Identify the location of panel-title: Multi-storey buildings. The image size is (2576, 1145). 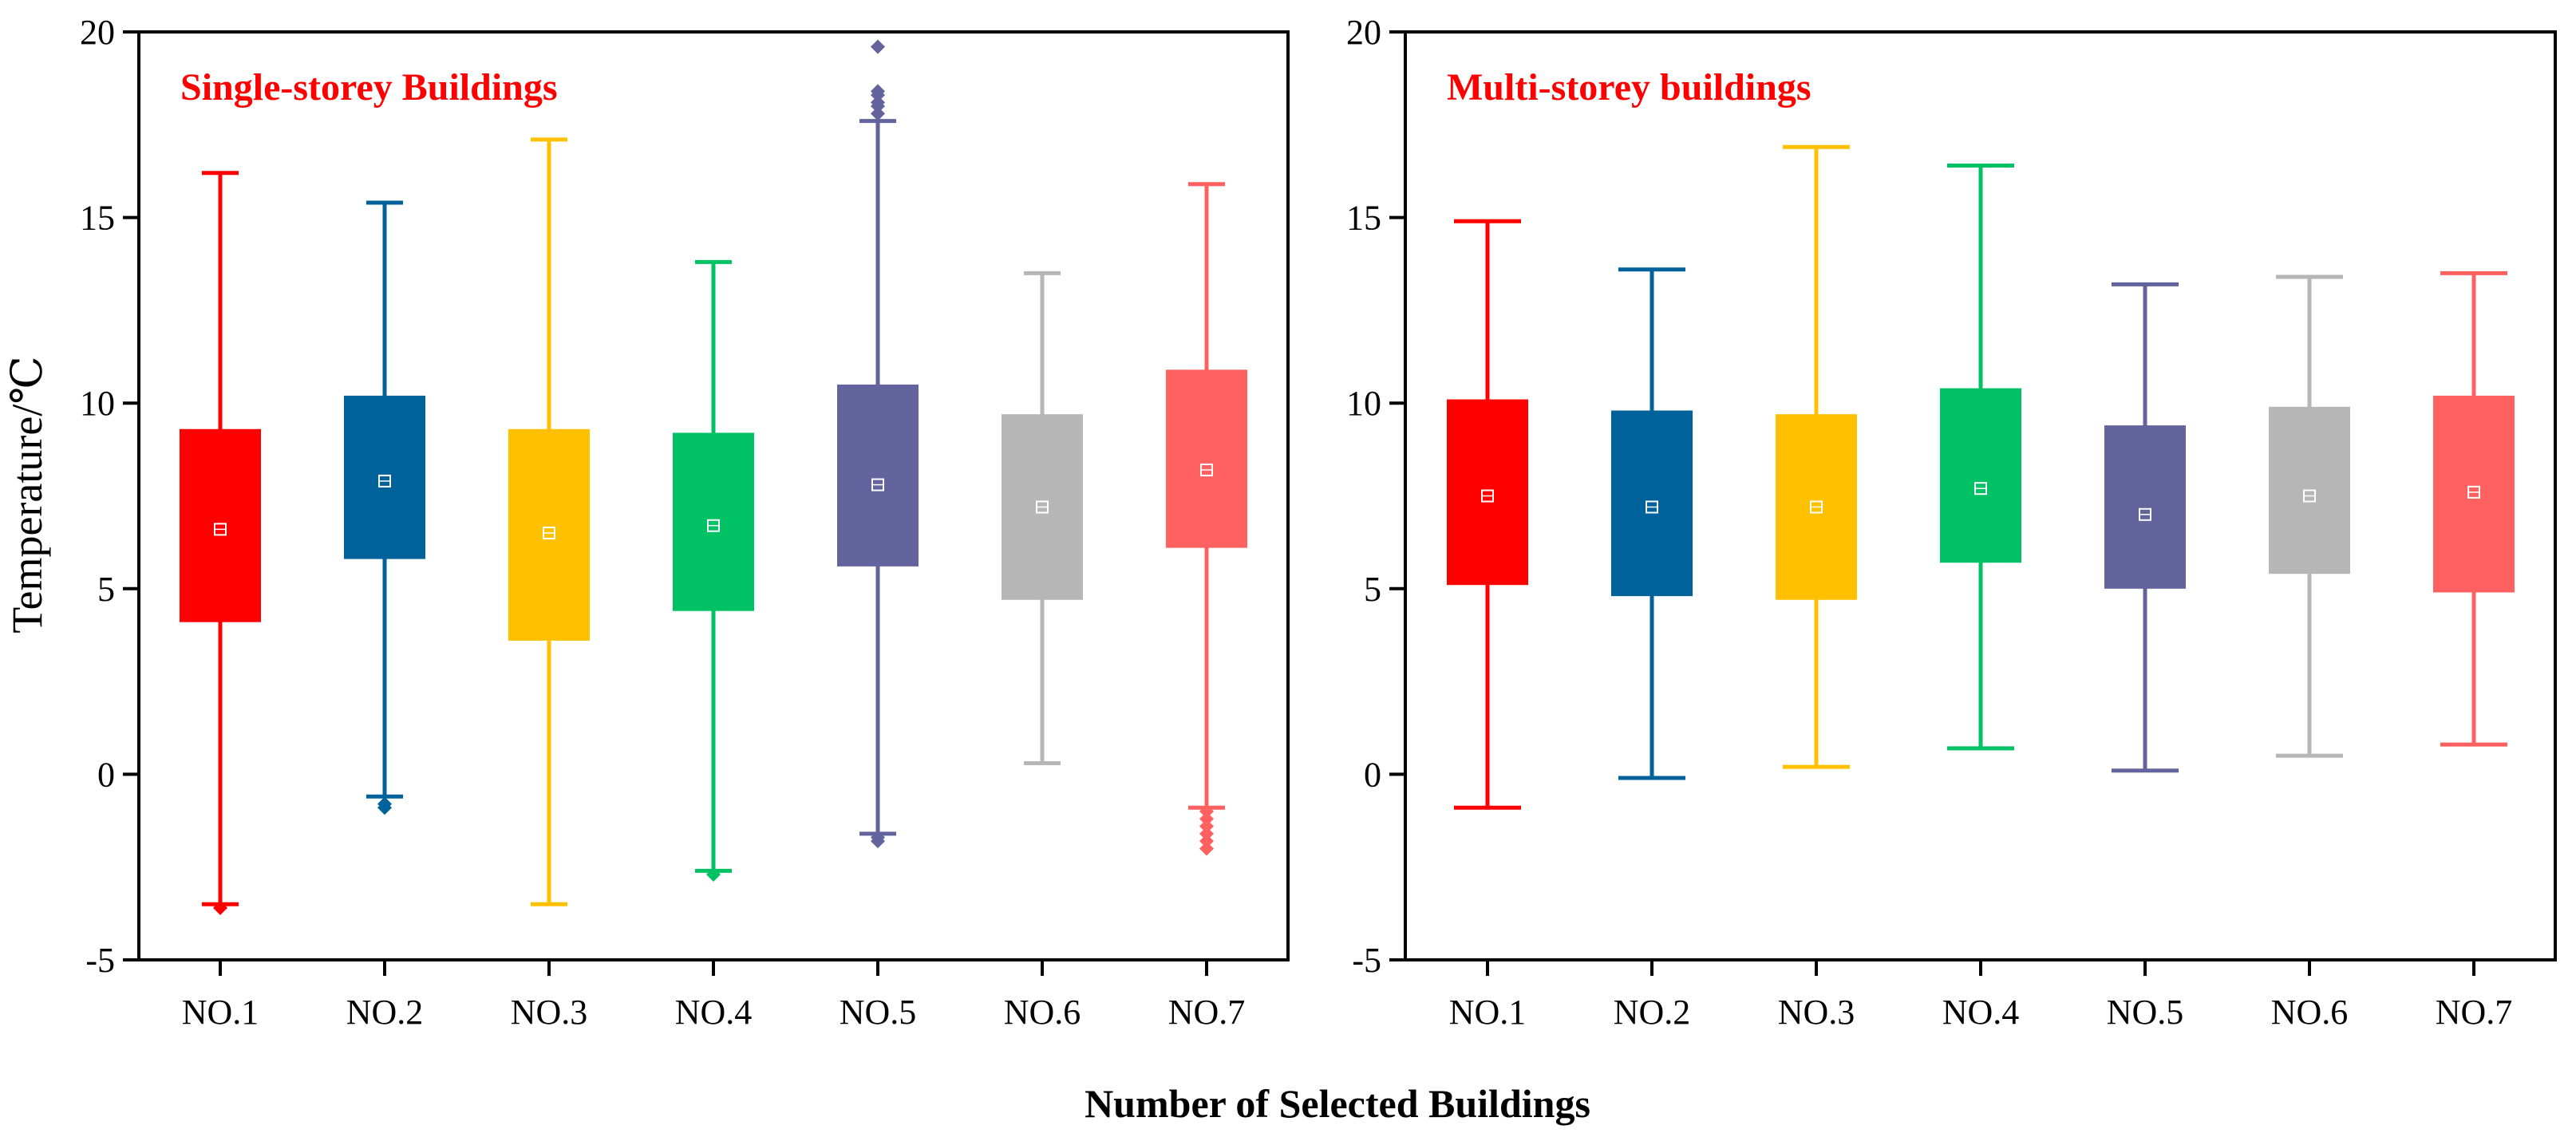
(1629, 87).